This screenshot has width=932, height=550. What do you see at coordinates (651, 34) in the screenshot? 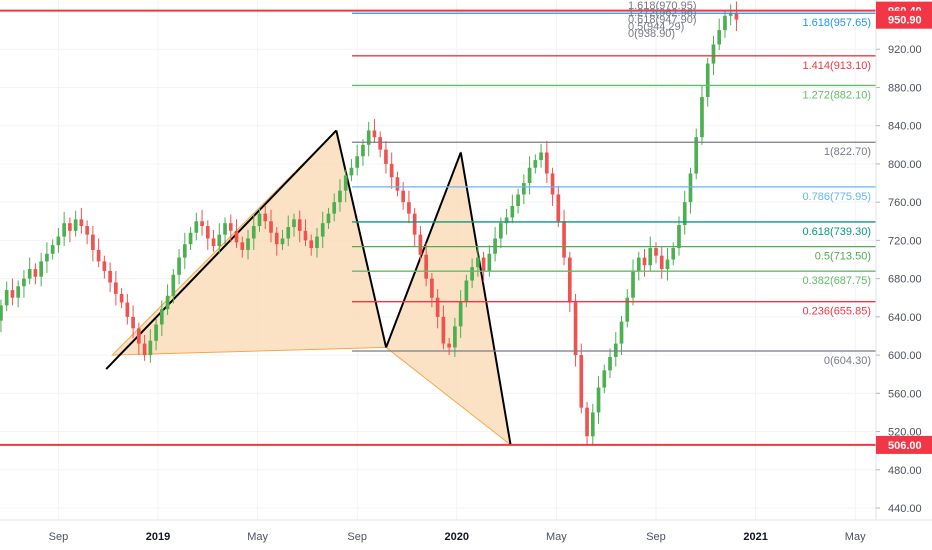
I see `fib-mini-label: 0(938.90)` at bounding box center [651, 34].